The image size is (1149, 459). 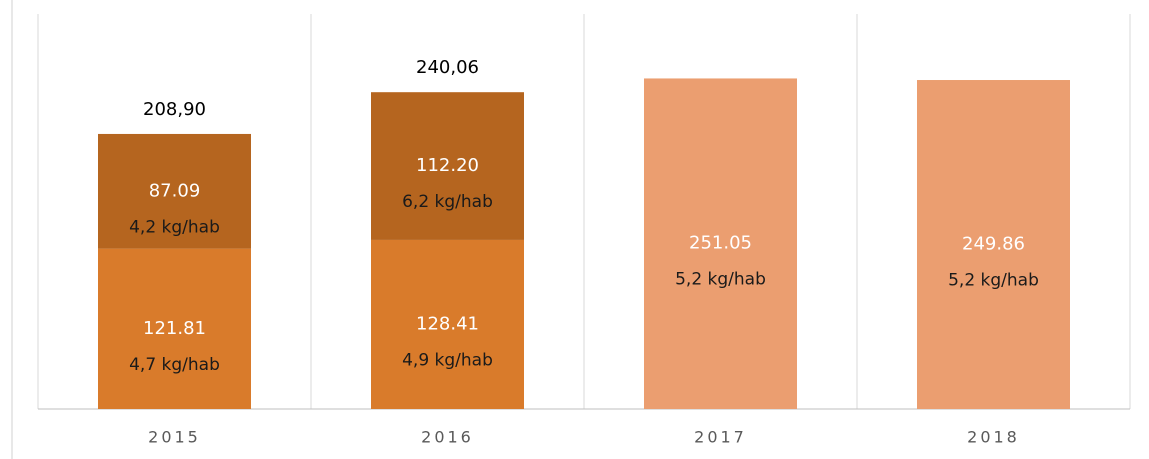 I want to click on value-label: 112.20, so click(x=447, y=165).